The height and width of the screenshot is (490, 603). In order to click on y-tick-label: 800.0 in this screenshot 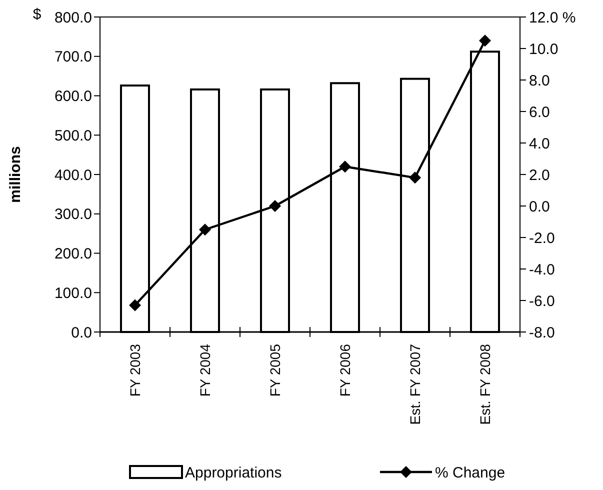, I will do `click(73, 17)`.